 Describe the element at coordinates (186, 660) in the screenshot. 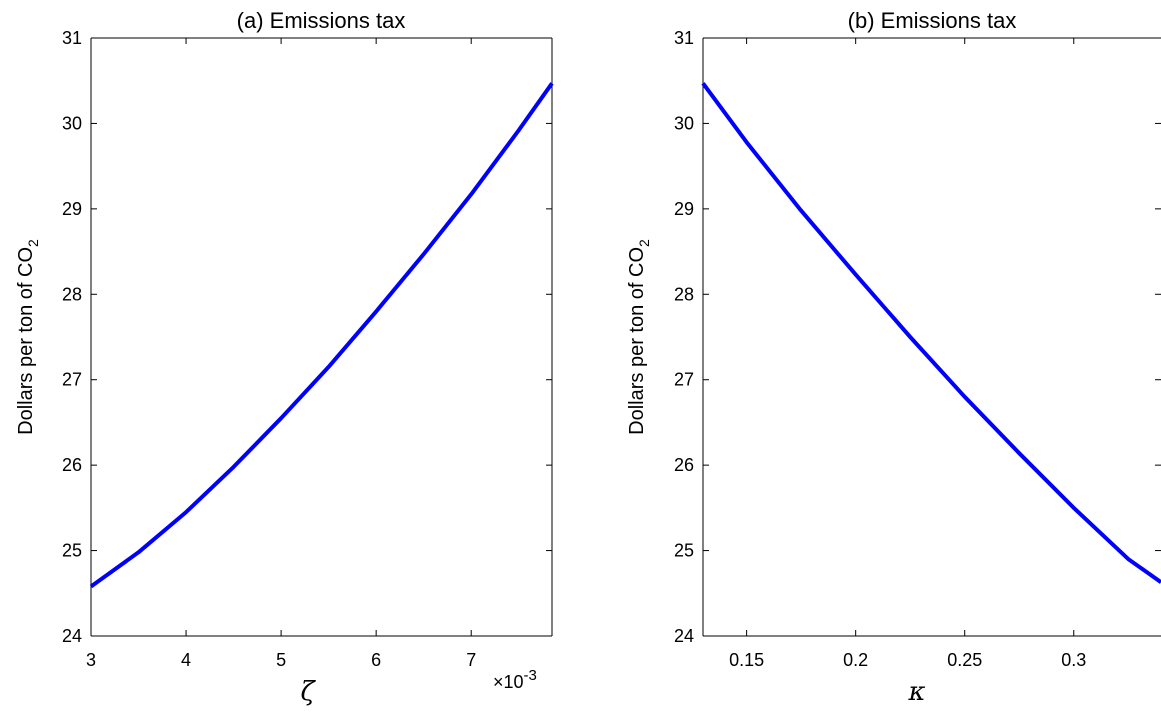

I see `x-tick-label: 4` at that location.